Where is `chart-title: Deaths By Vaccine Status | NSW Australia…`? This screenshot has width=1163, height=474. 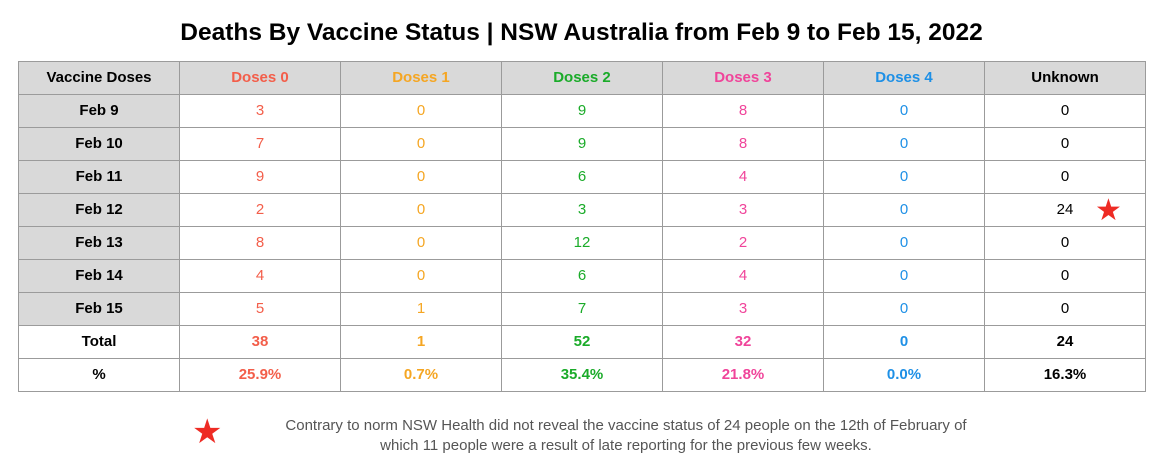 chart-title: Deaths By Vaccine Status | NSW Australia… is located at coordinates (581, 32).